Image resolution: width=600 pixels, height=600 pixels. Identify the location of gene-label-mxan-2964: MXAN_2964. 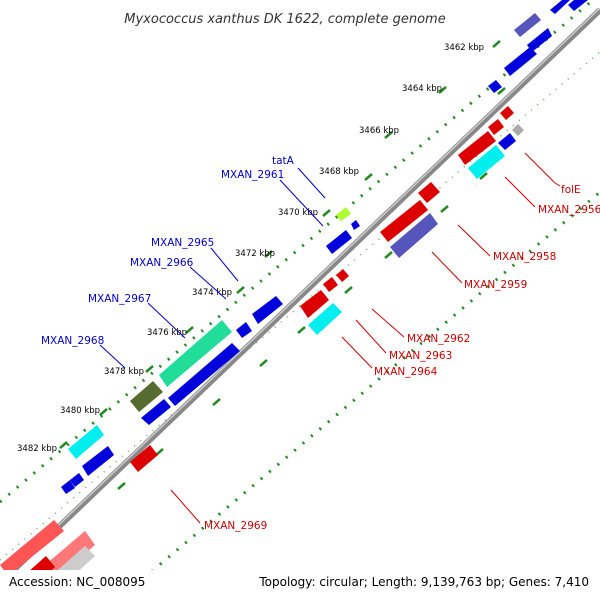
(406, 372).